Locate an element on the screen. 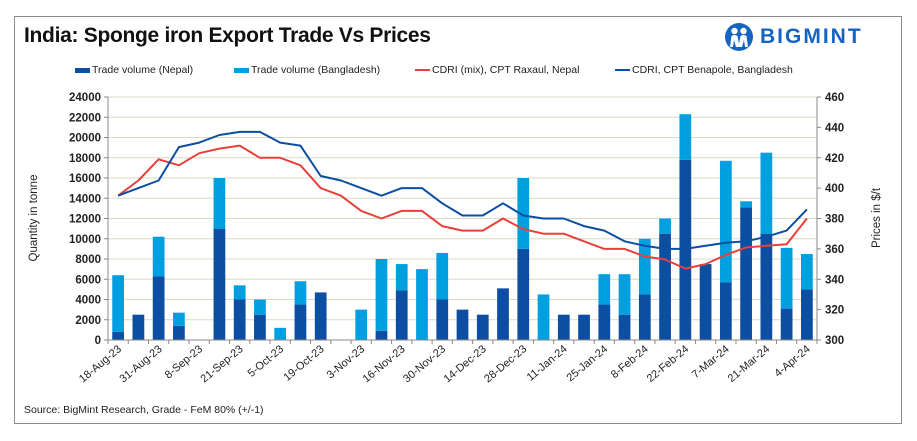 This screenshot has width=917, height=441. y2-tick-label: 320 is located at coordinates (834, 311).